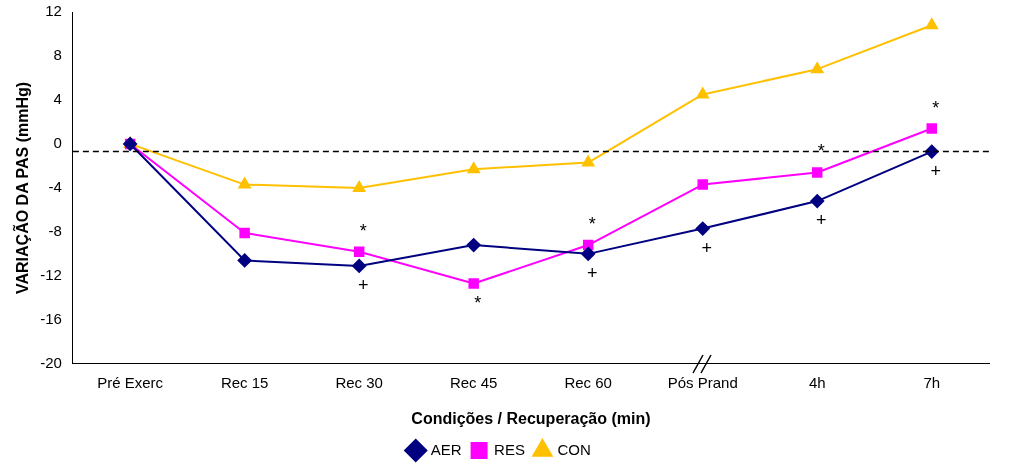 The width and height of the screenshot is (1019, 468). What do you see at coordinates (51, 274) in the screenshot?
I see `y-tick-label: -12` at bounding box center [51, 274].